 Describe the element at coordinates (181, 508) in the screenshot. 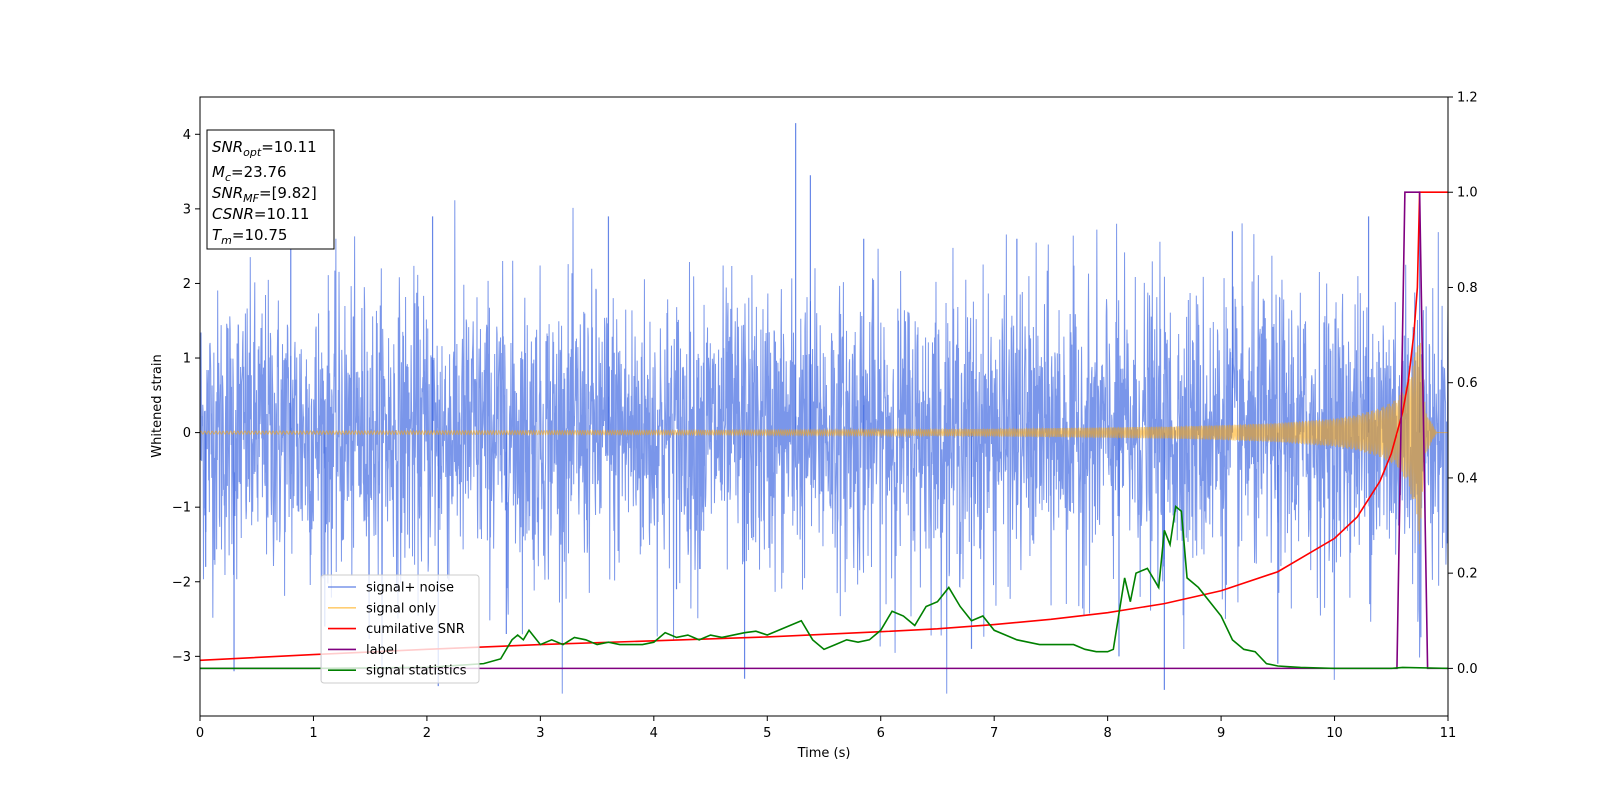

I see `y-tick-label: −1` at that location.